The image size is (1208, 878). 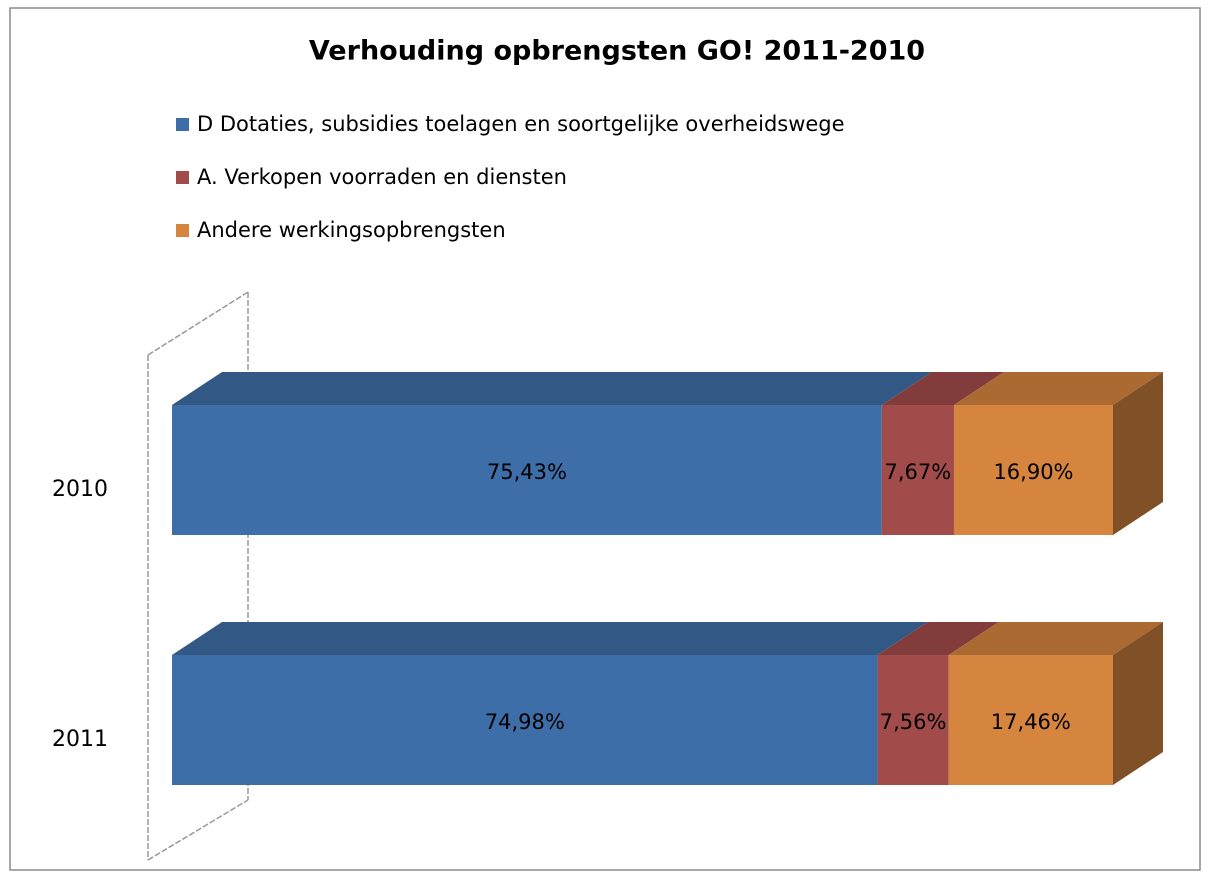 I want to click on y-tick-label: 2010, so click(x=80, y=489).